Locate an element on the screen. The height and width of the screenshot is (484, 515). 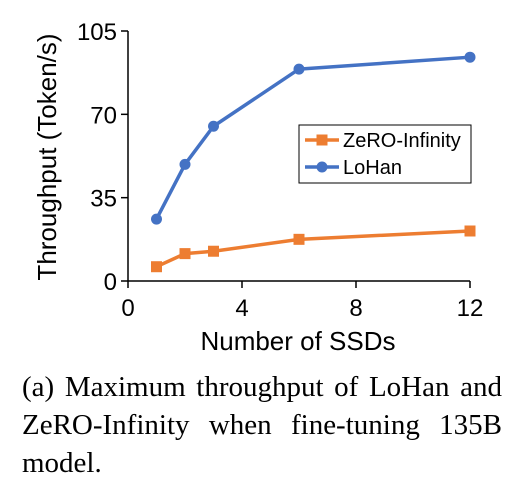
series-line-zero-infinity is located at coordinates (313, 249).